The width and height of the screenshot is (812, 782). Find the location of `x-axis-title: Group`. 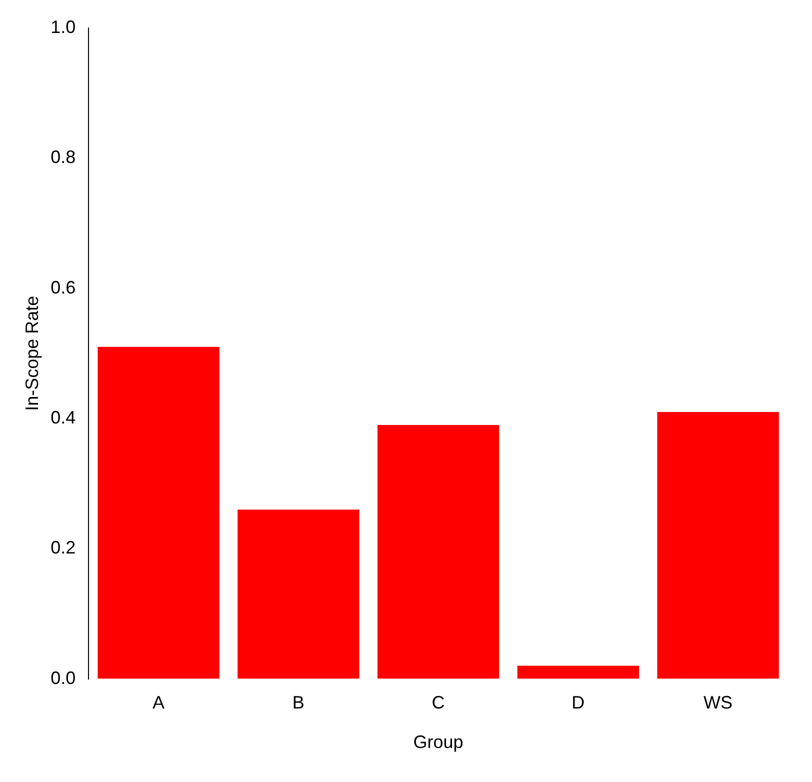

x-axis-title: Group is located at coordinates (438, 742).